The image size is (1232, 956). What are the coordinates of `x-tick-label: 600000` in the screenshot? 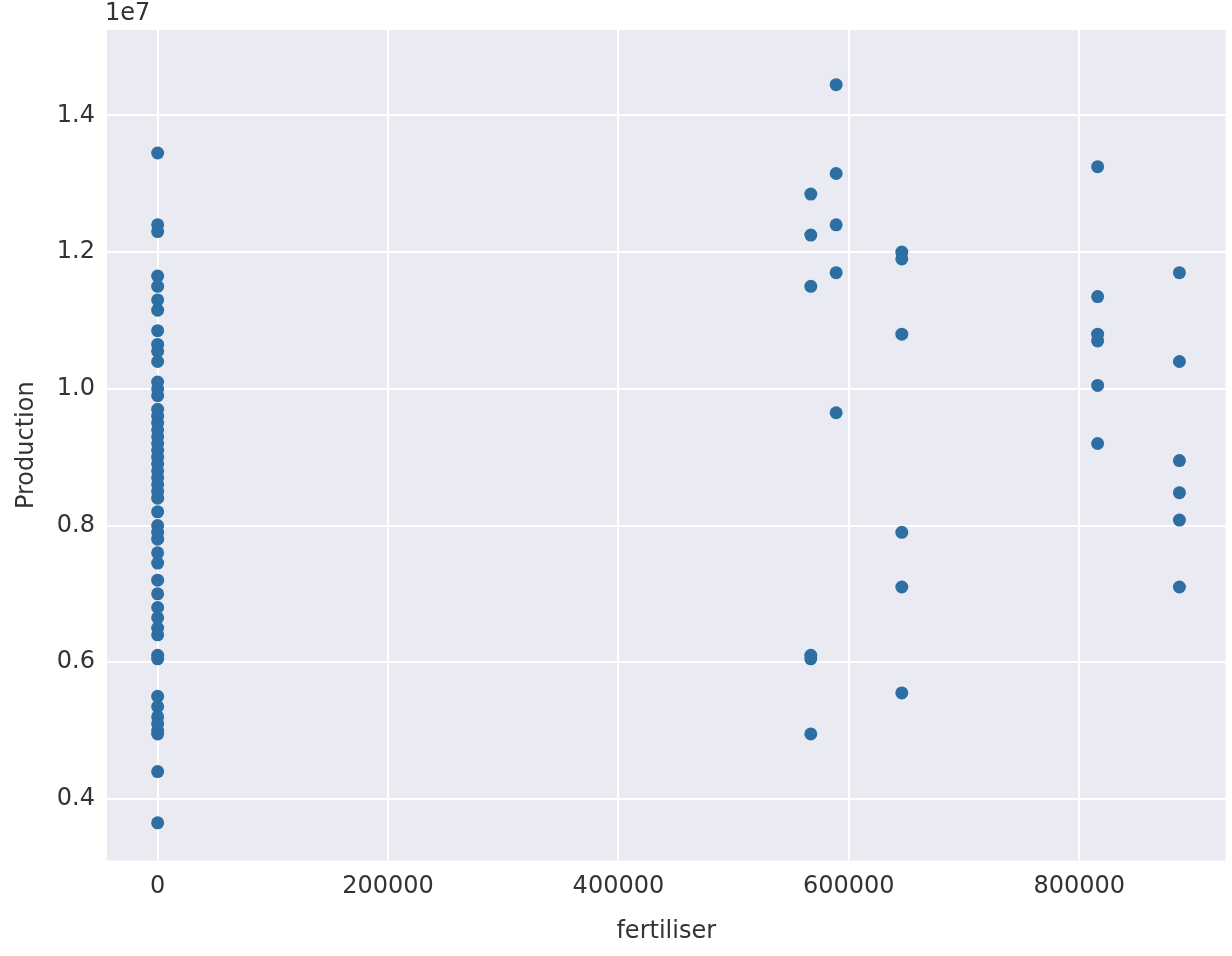 It's located at (849, 885).